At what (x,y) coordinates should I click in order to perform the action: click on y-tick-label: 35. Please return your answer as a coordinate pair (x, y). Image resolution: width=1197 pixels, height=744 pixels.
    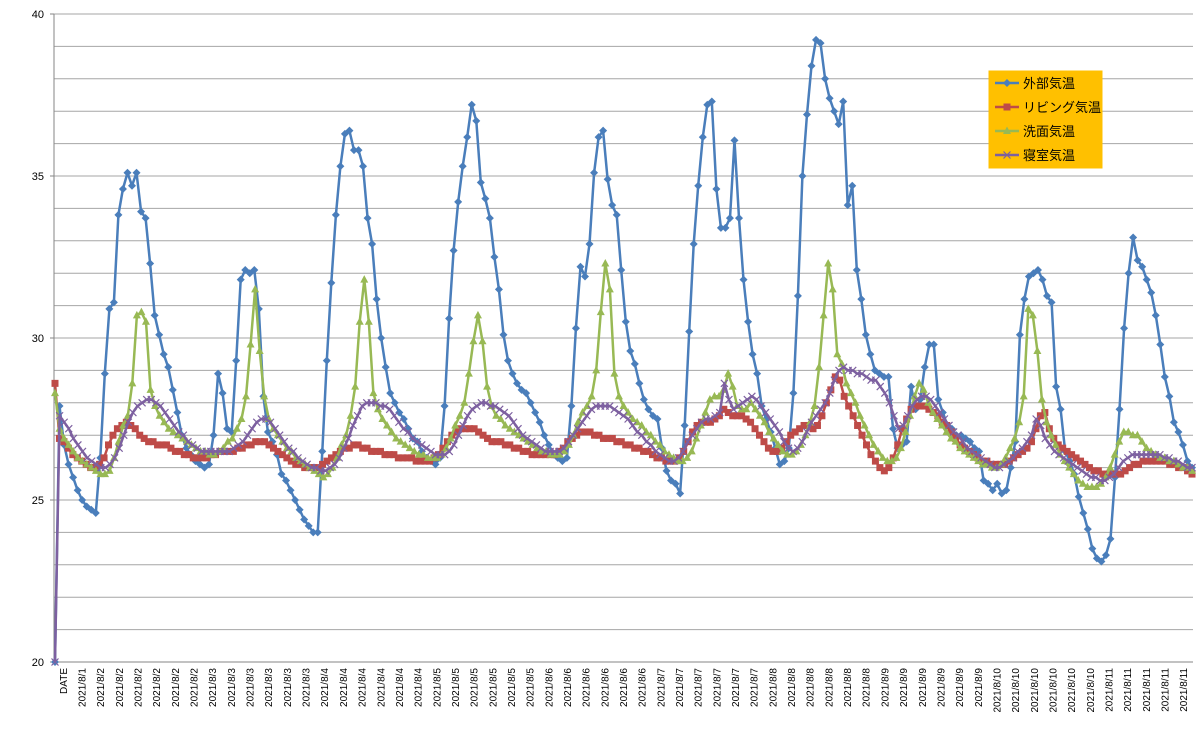
    Looking at the image, I should click on (38, 177).